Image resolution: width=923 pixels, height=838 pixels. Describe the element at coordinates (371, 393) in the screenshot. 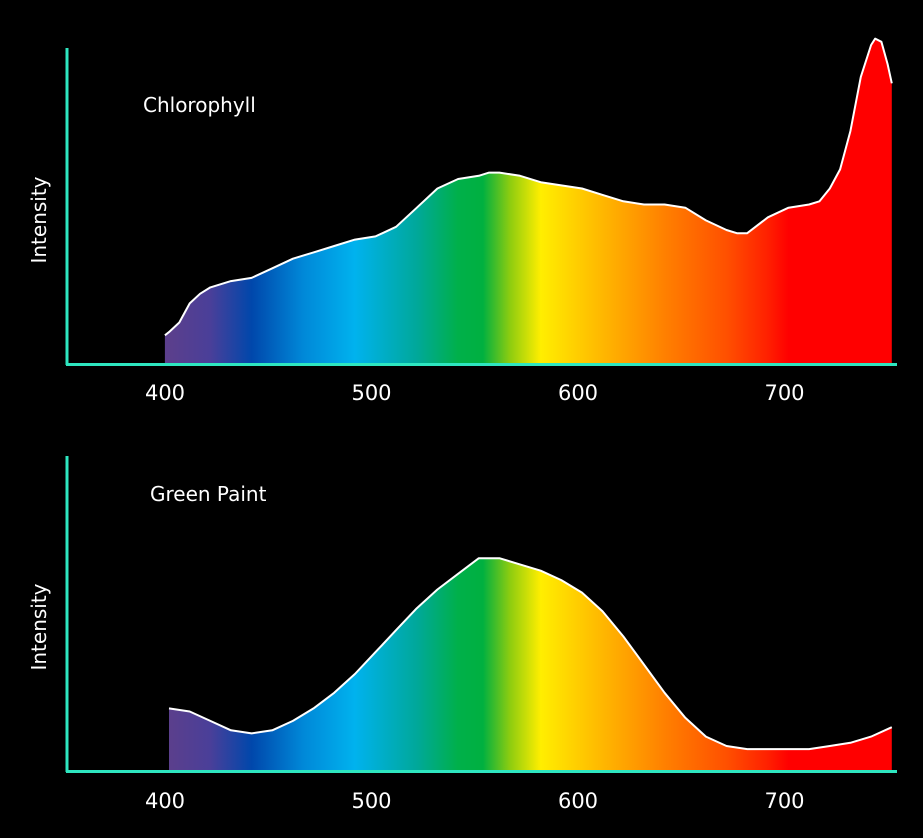

I see `chlorophyll-tick-label: 500` at that location.